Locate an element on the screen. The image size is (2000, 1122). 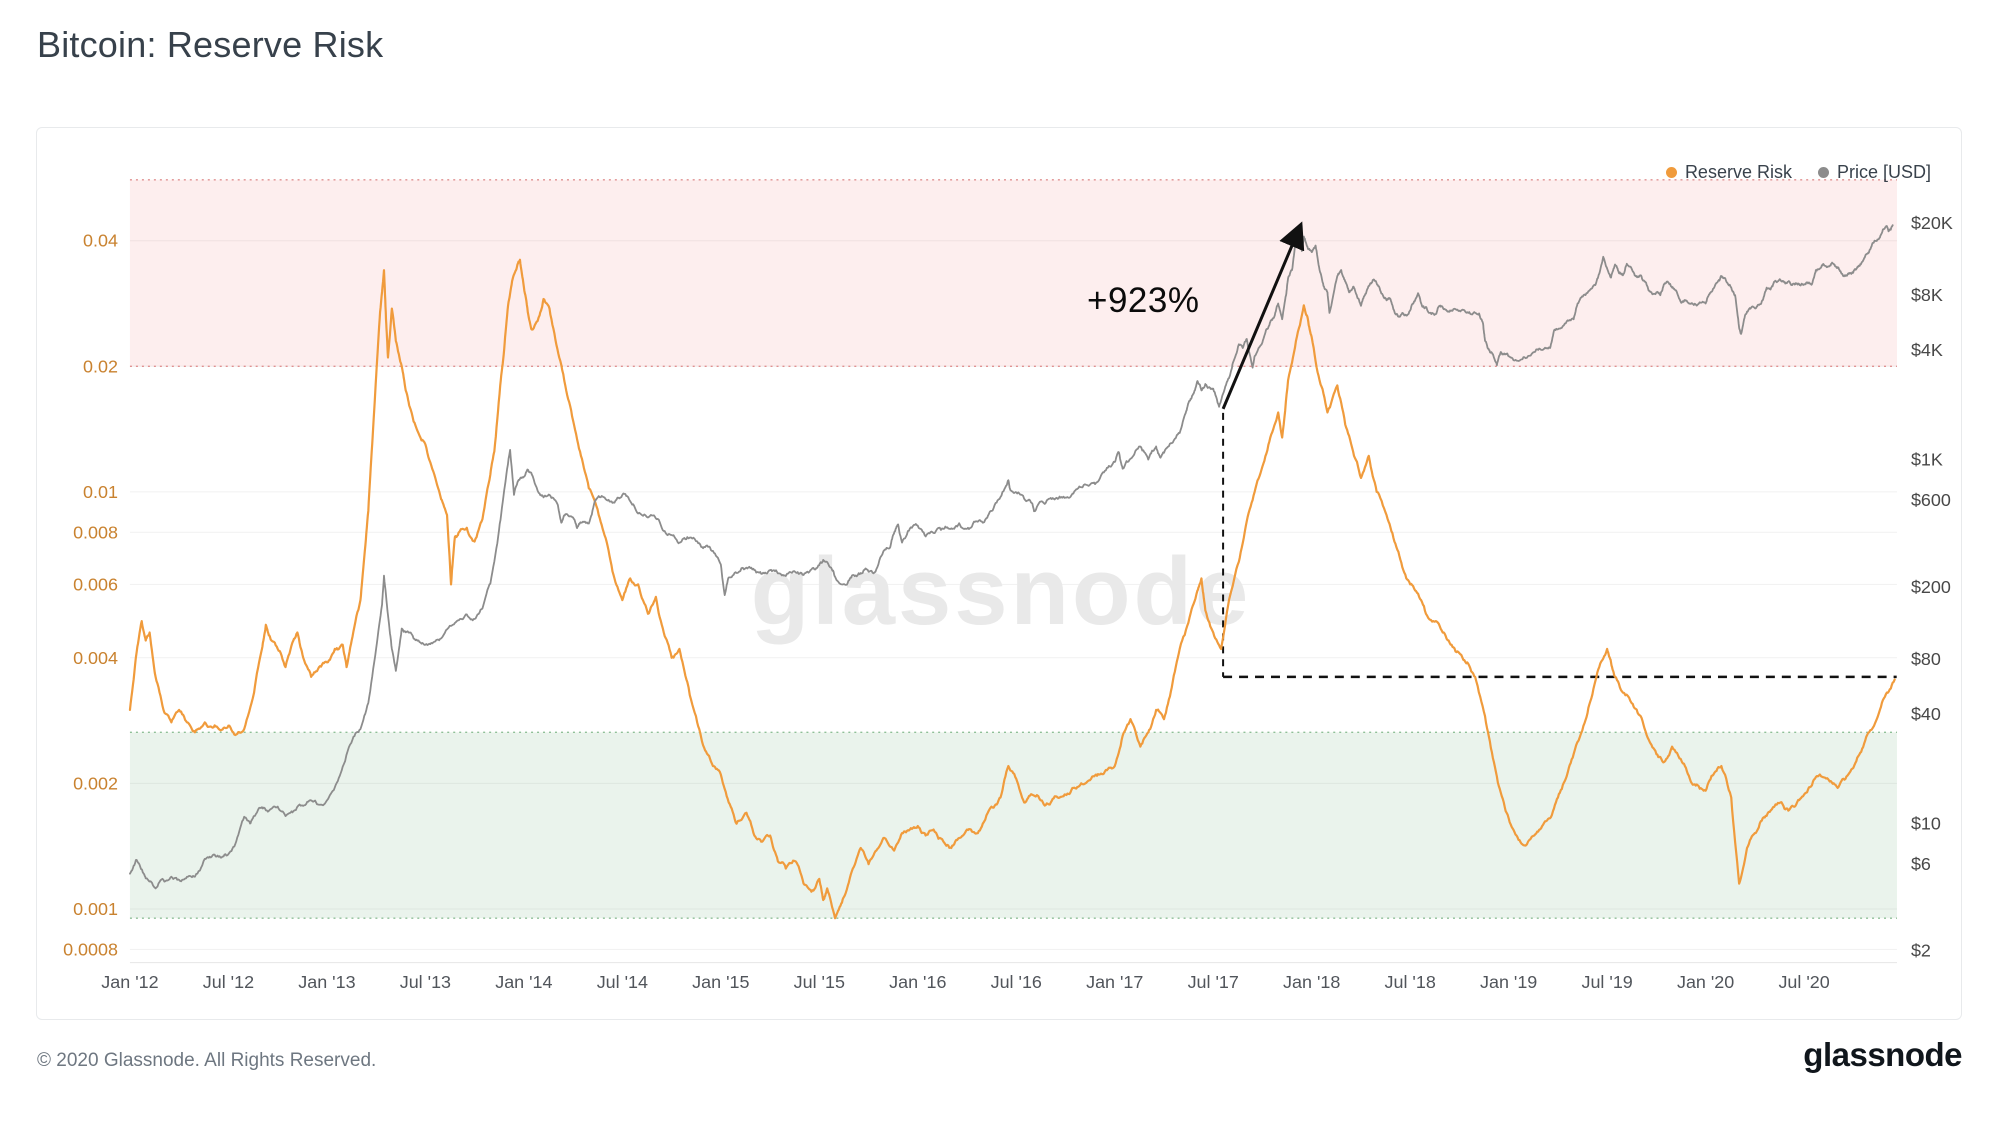
x-tick: Jan '18 is located at coordinates (1311, 982).